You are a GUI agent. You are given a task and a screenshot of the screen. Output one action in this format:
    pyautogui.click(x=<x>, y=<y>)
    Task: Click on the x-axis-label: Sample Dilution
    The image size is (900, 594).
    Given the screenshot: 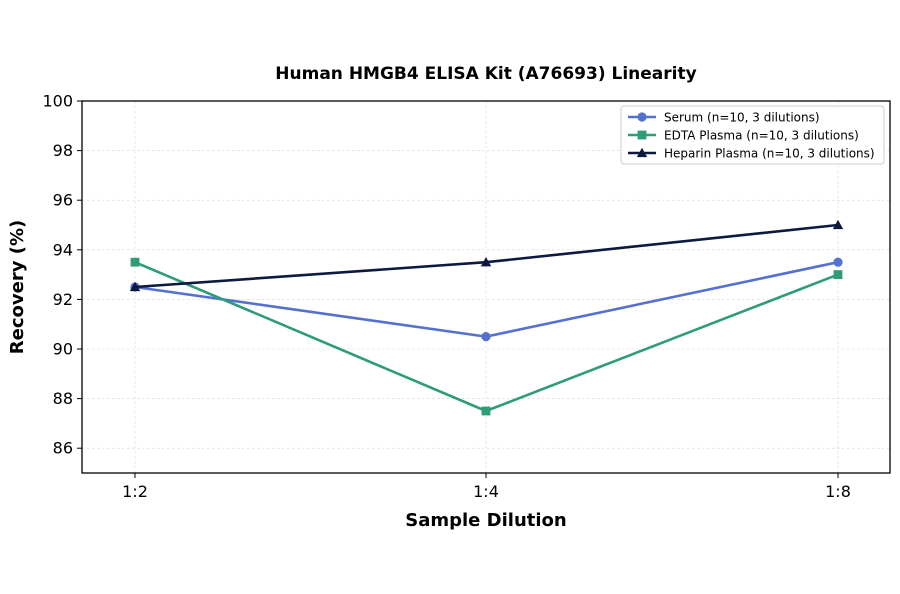 What is the action you would take?
    pyautogui.click(x=485, y=520)
    